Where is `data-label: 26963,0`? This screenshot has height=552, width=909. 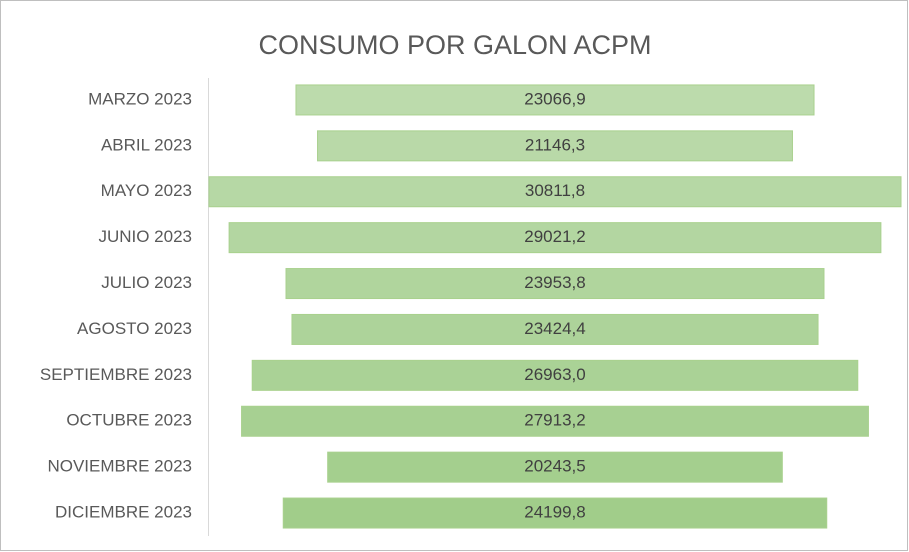
data-label: 26963,0 is located at coordinates (554, 374).